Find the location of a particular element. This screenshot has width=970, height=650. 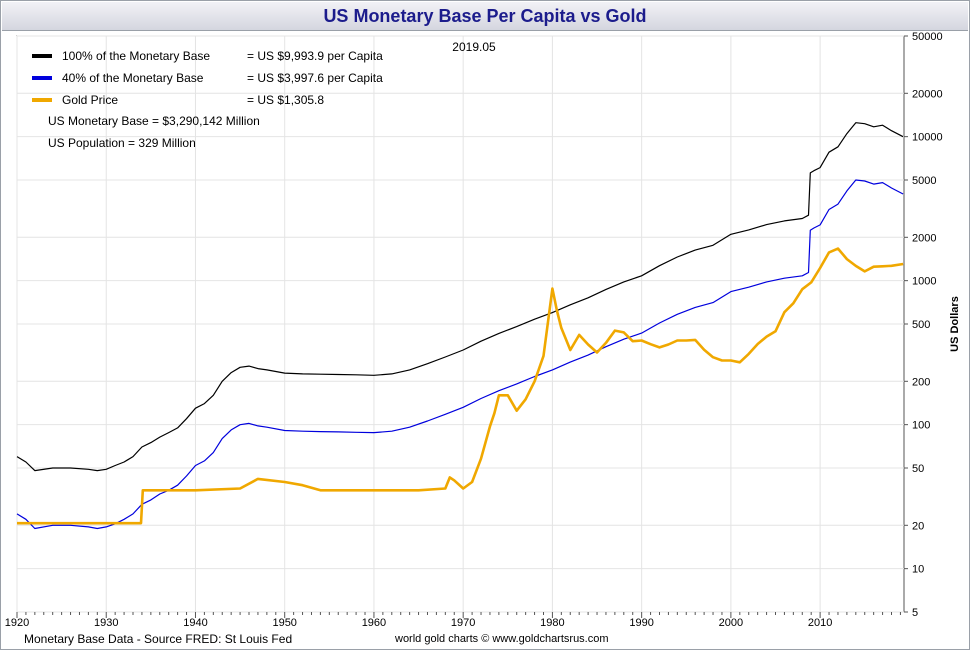

x-tick-label: 2000 is located at coordinates (731, 623).